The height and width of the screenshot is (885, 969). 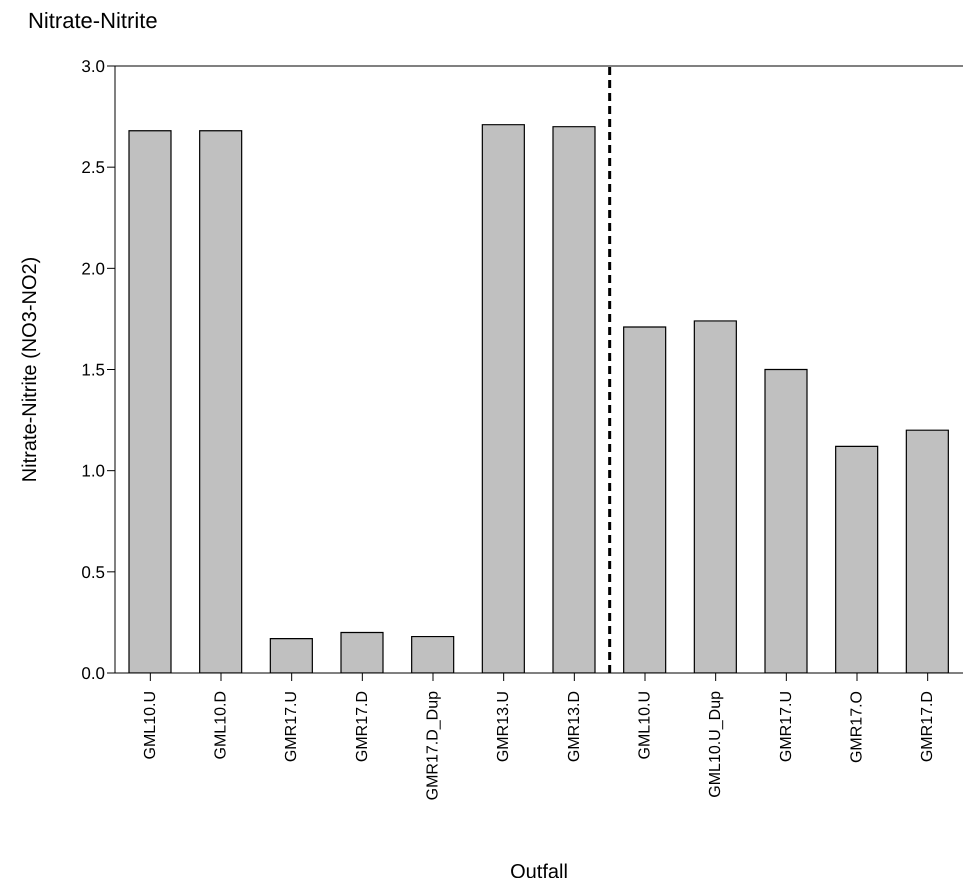 I want to click on y-tick-label: 2.5, so click(x=93, y=168).